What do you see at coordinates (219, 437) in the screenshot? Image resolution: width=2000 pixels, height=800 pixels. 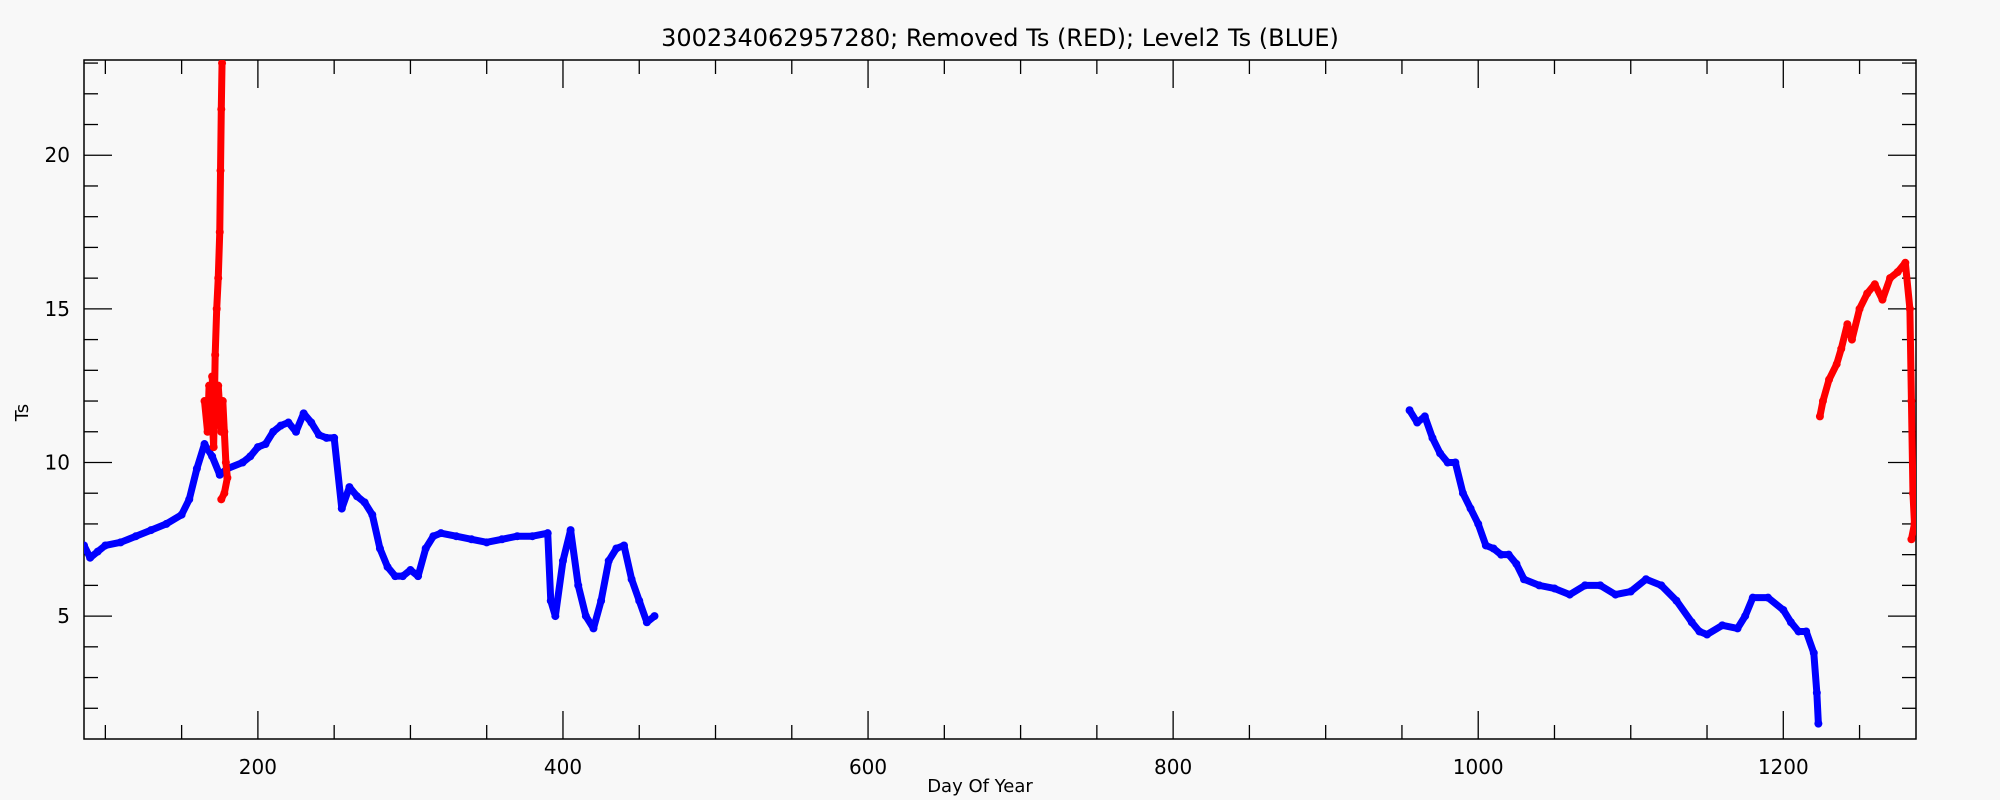 I see `removed-series-line` at bounding box center [219, 437].